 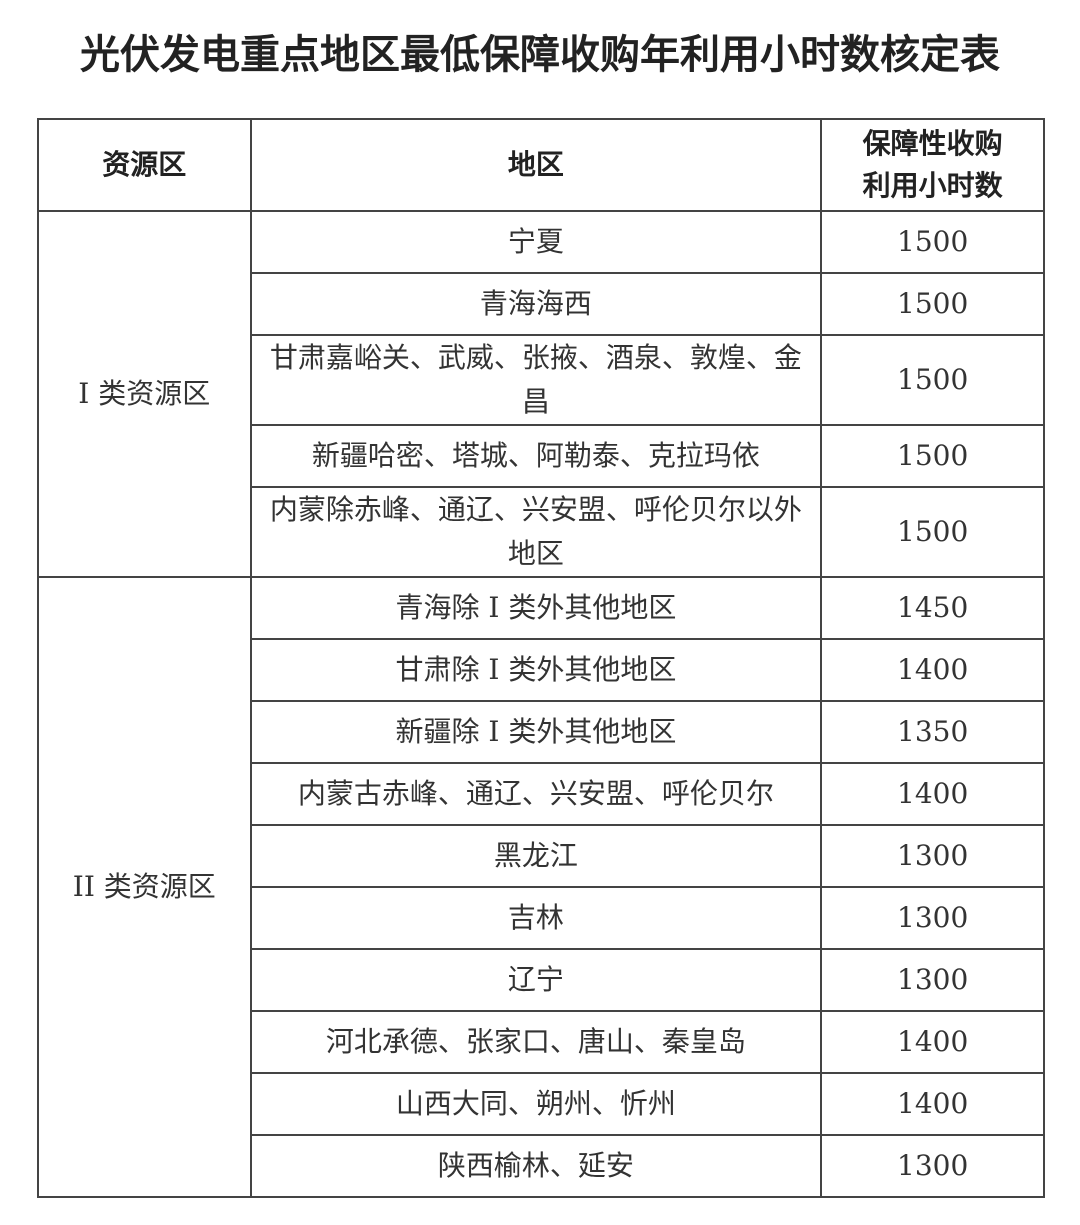 I want to click on table-header-row: 资源区 地区 保障性收购 利用小时数, so click(x=541, y=165).